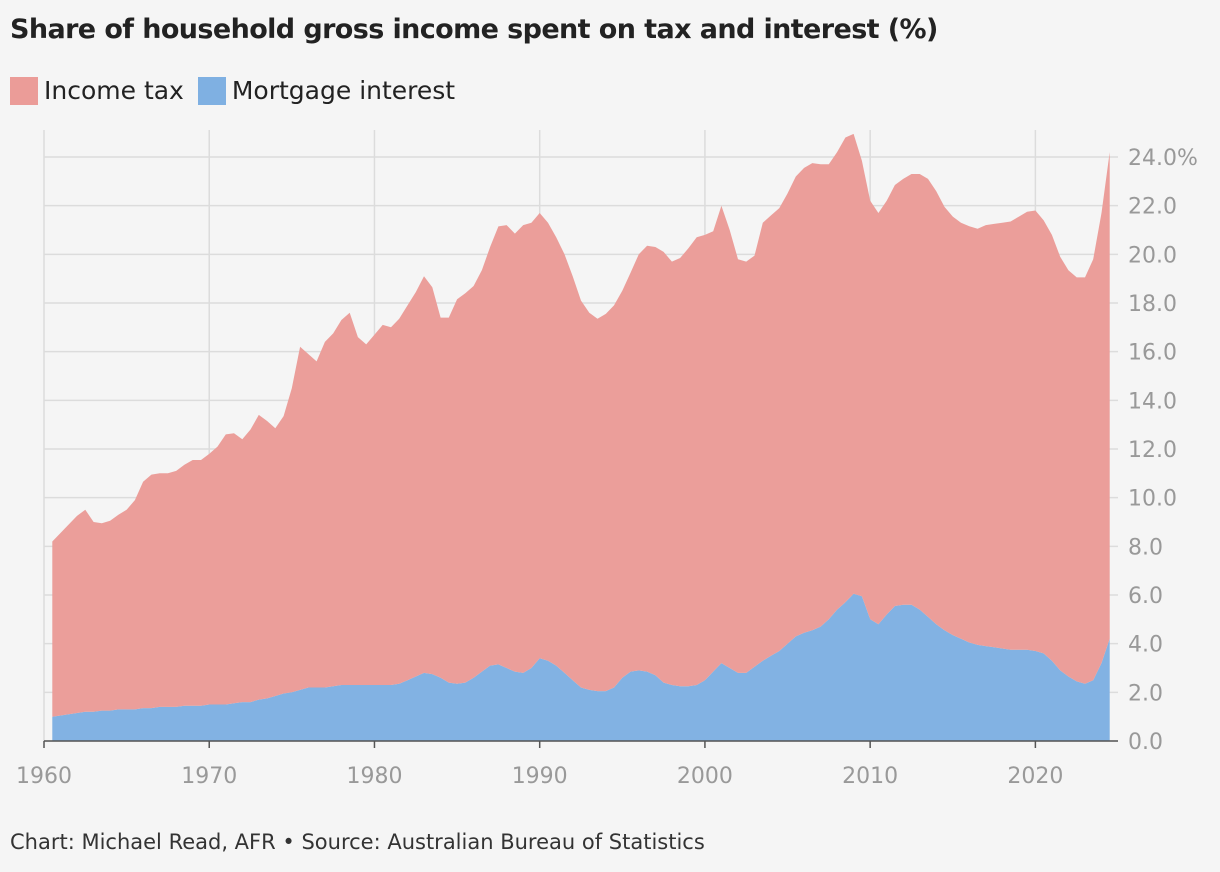 This screenshot has width=1220, height=872. I want to click on y-tick-label: 12.0, so click(1152, 450).